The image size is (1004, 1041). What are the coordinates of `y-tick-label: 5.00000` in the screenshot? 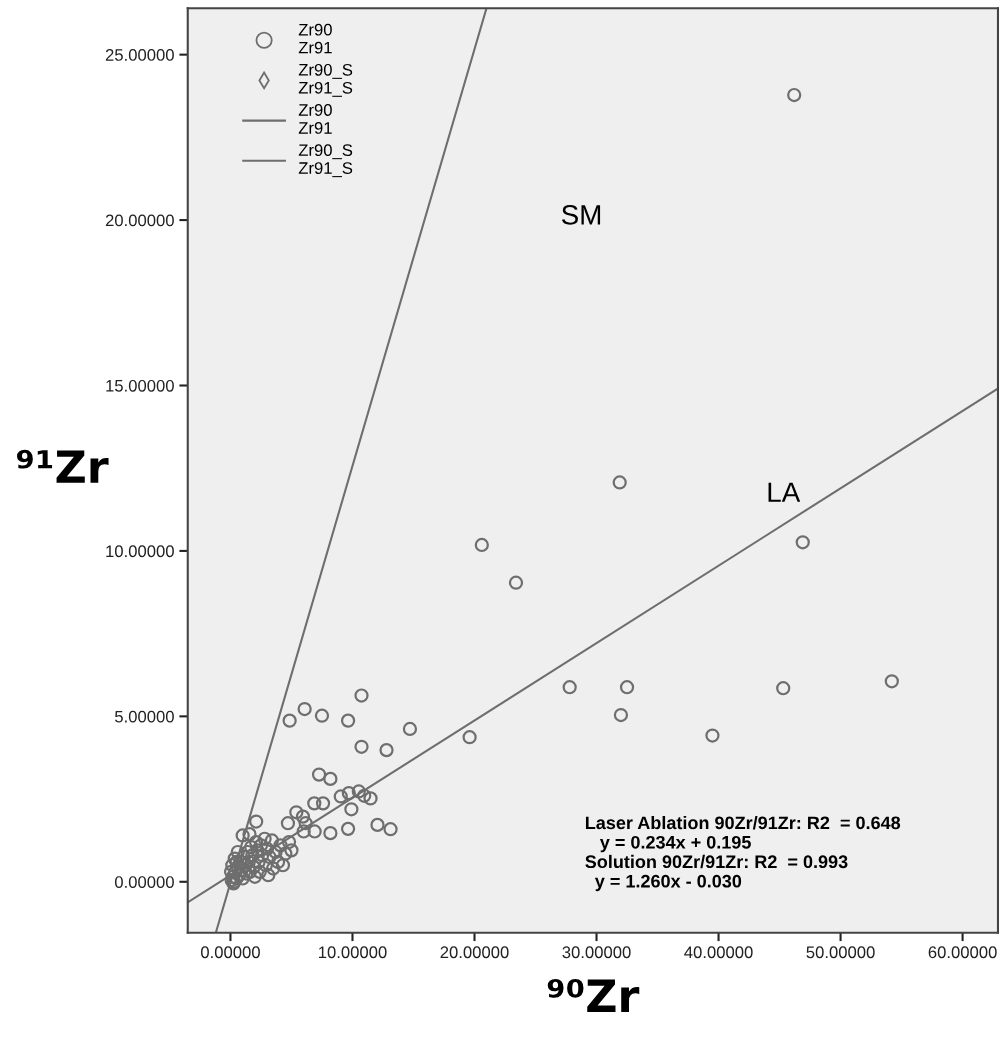 It's located at (144, 716).